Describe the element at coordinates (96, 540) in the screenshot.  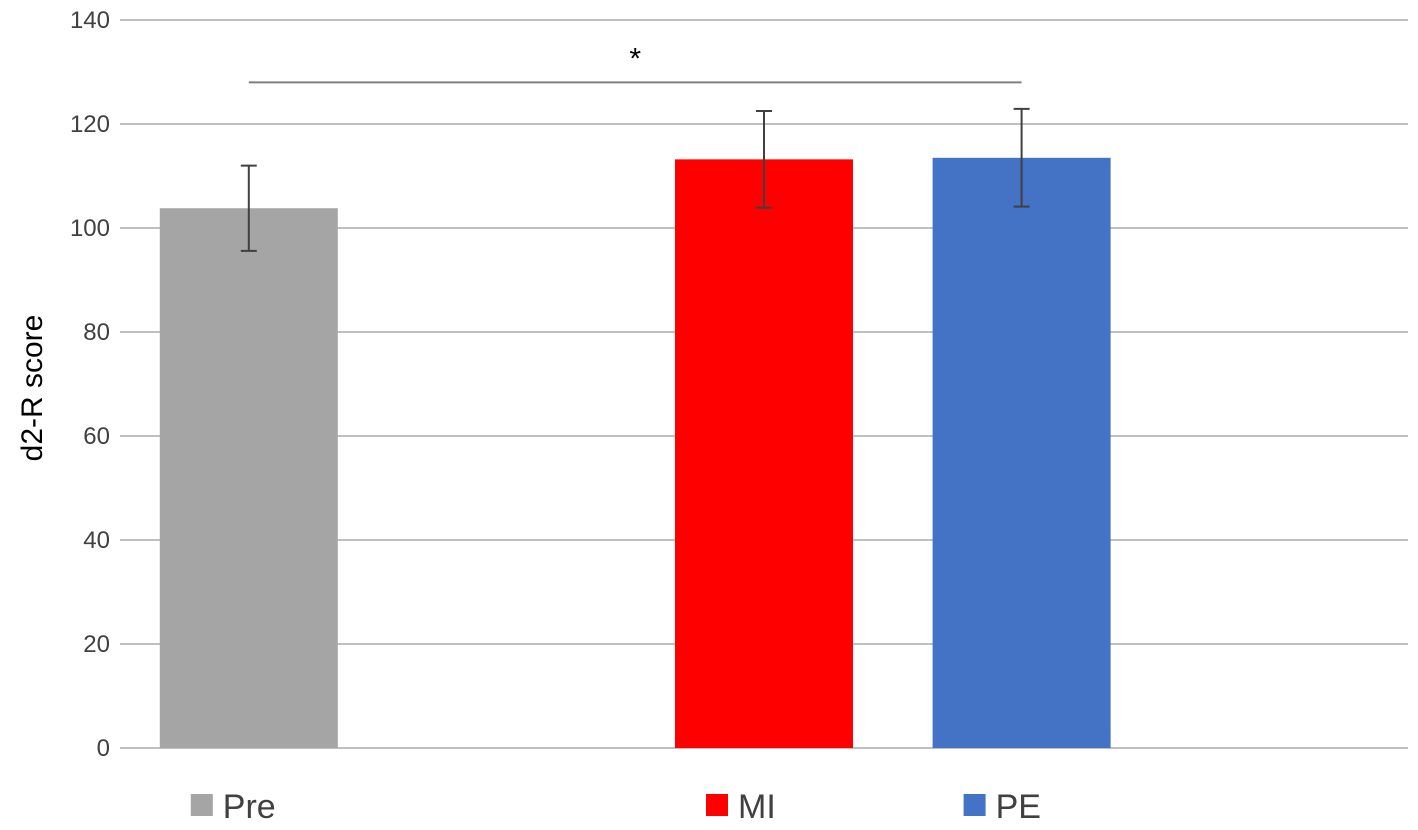
I see `y-tick-label: 40` at that location.